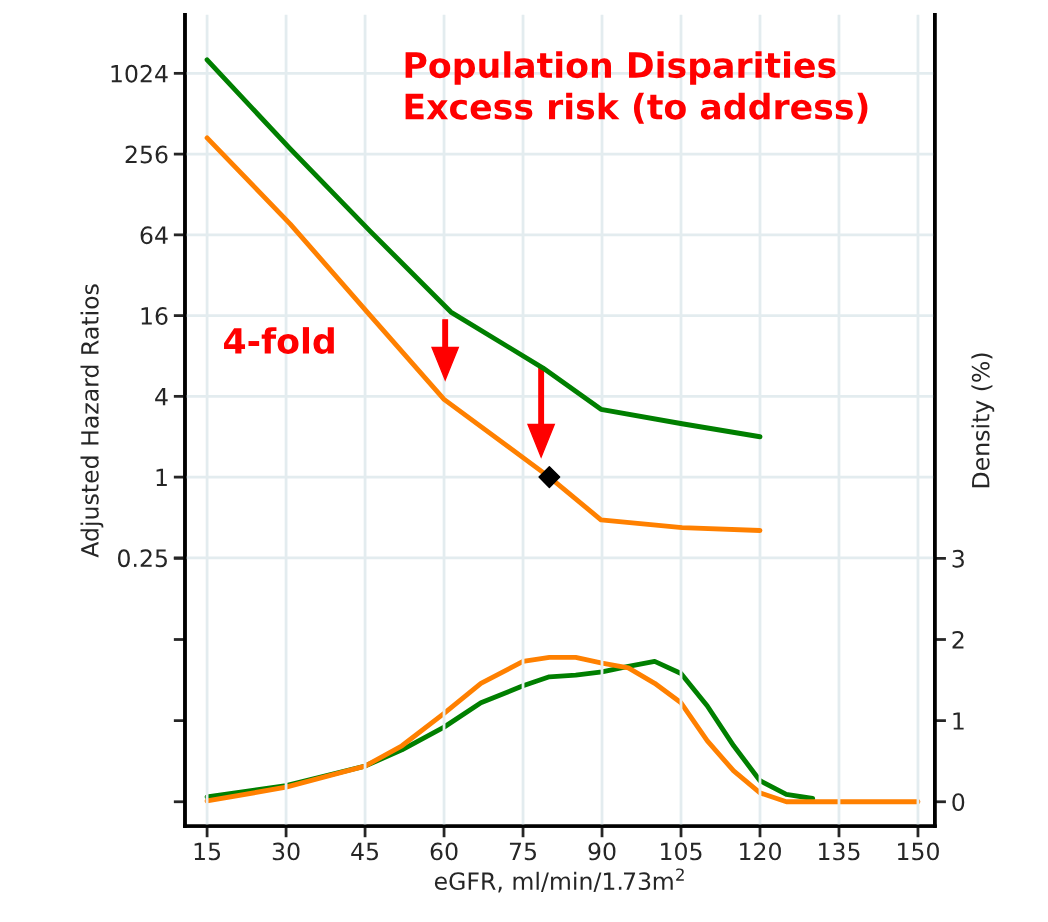  What do you see at coordinates (918, 851) in the screenshot?
I see `x-tick-label: 150` at bounding box center [918, 851].